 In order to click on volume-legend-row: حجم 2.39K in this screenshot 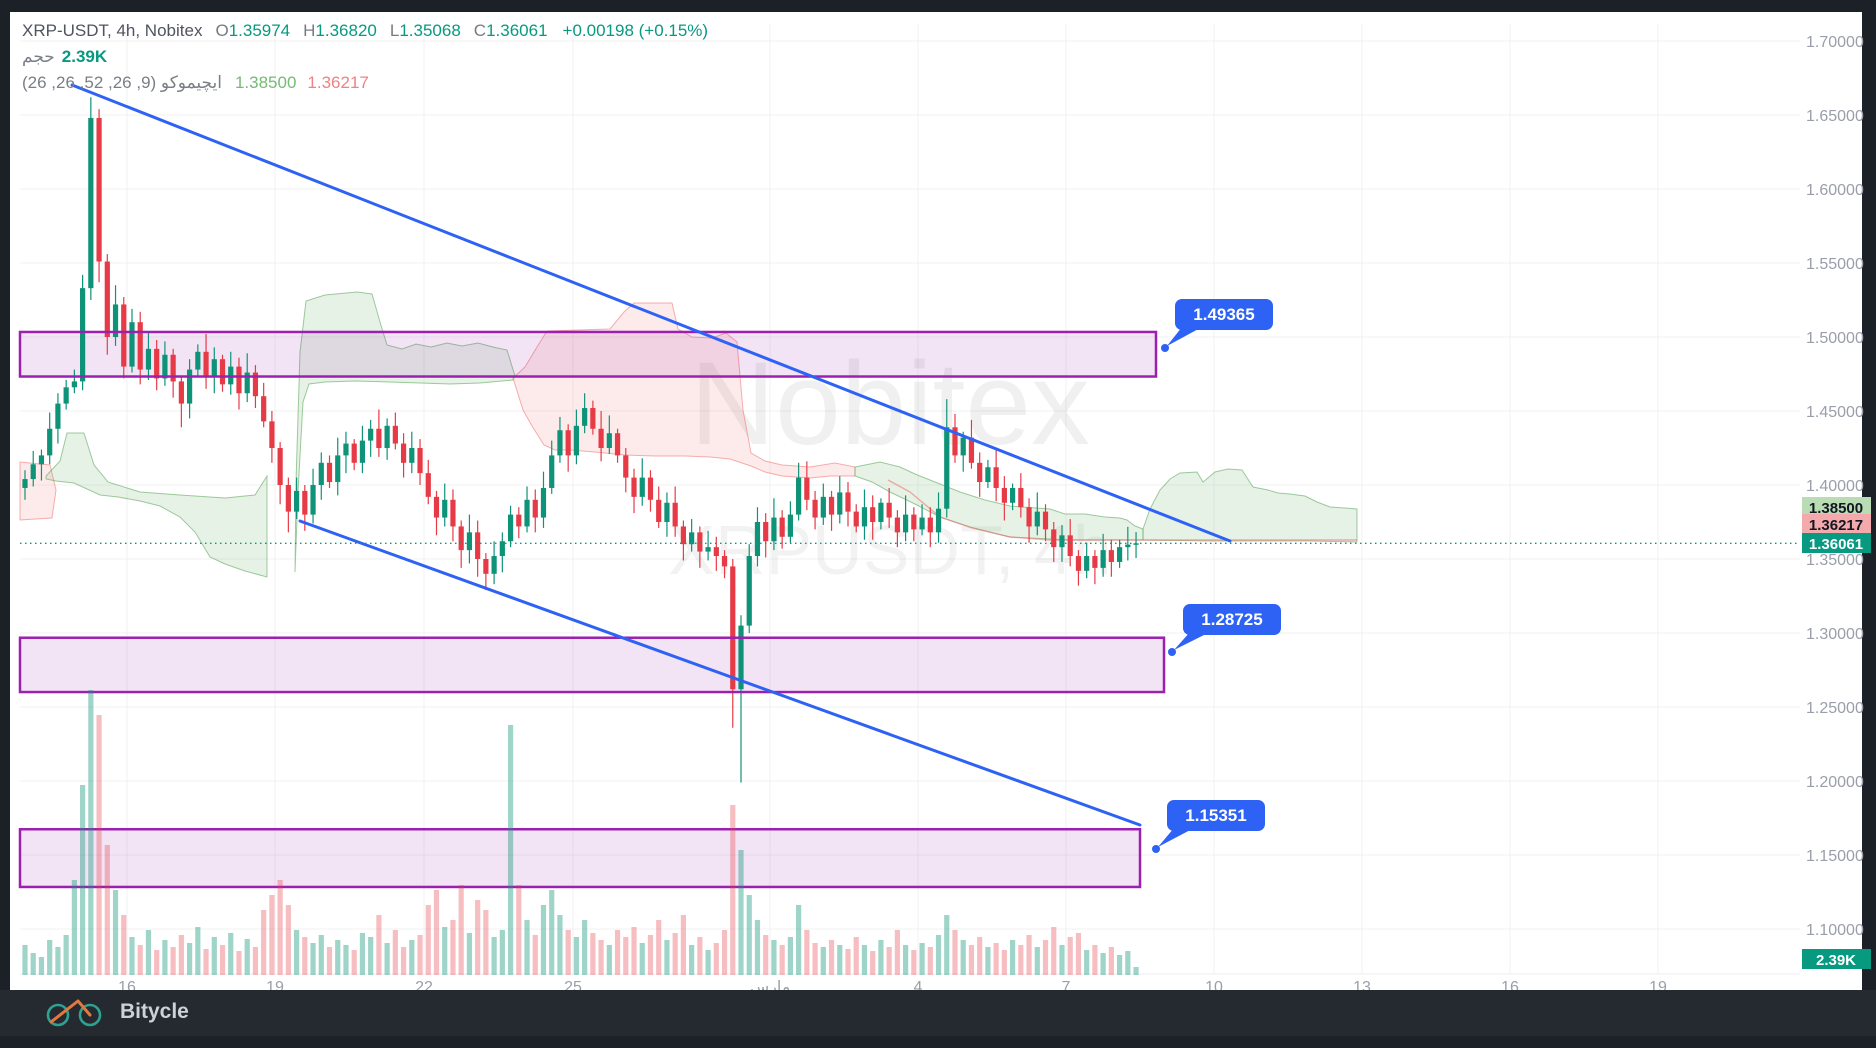, I will do `click(365, 57)`.